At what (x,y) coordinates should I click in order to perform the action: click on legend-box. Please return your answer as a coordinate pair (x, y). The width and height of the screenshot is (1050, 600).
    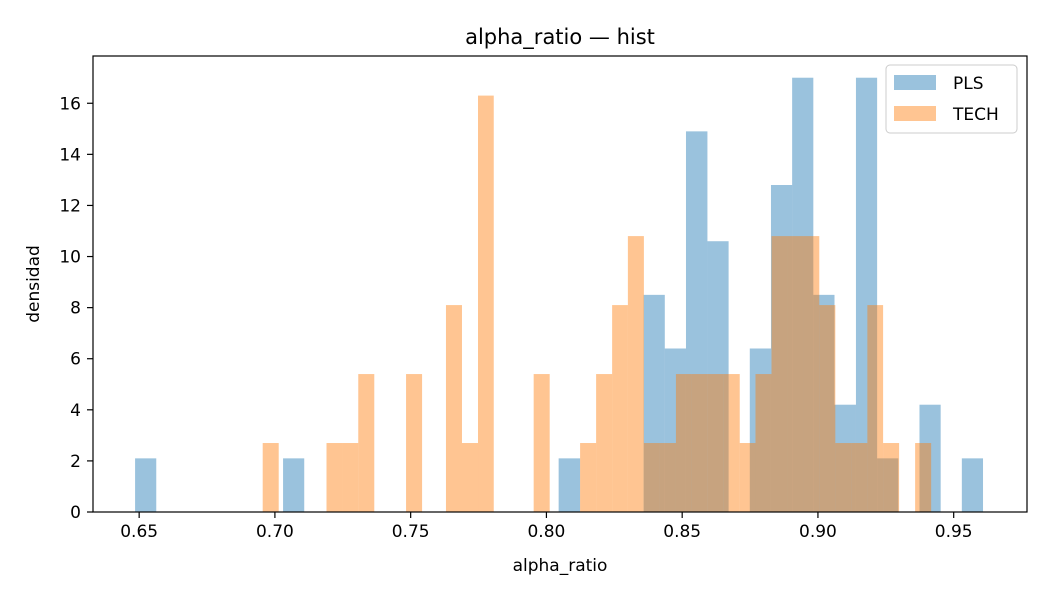
    Looking at the image, I should click on (951, 99).